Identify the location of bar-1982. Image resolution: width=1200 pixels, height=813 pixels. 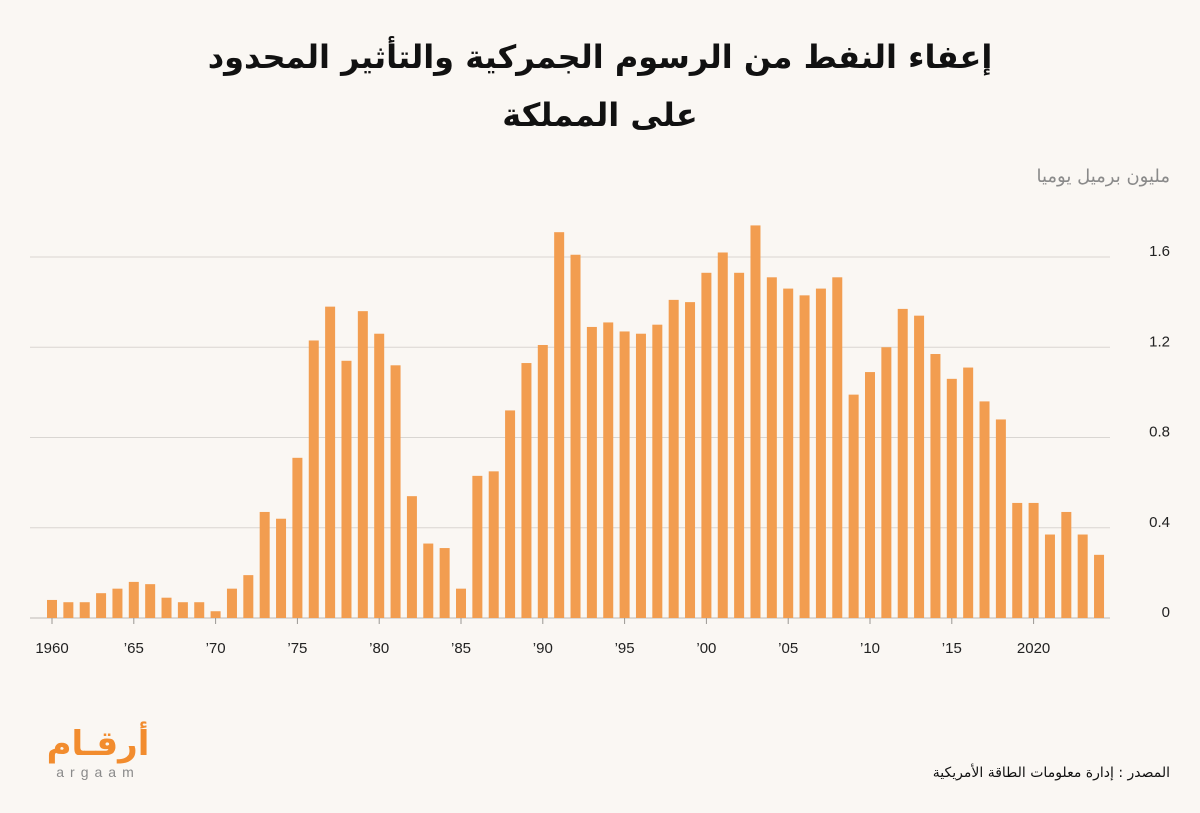
(411, 557).